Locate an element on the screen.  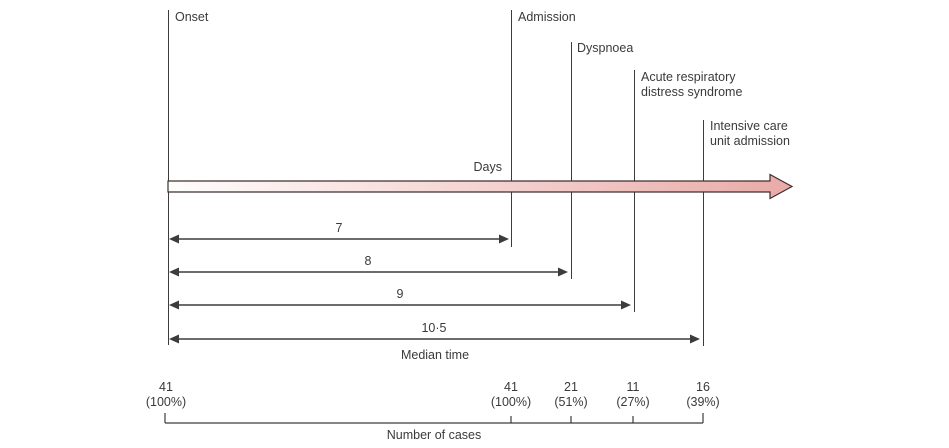
event-line-onset is located at coordinates (168, 177).